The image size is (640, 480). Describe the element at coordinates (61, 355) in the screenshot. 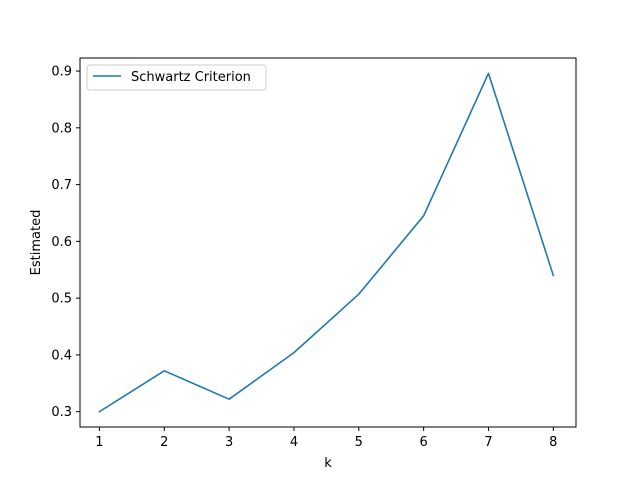

I see `y-tick-label: 0.4` at that location.